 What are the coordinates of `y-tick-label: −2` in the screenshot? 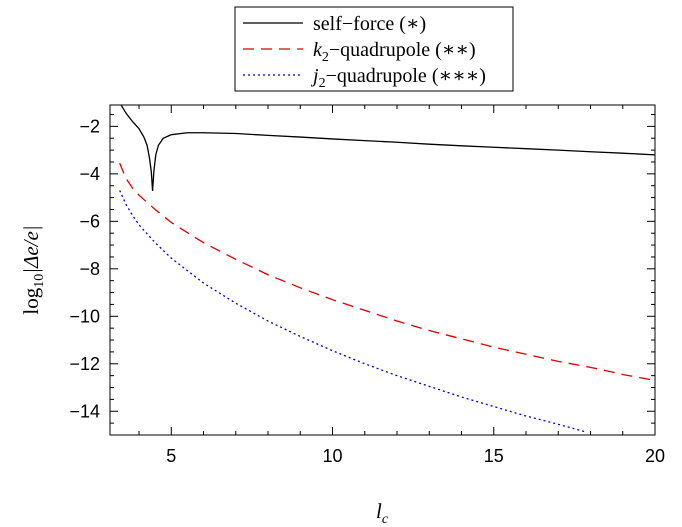 It's located at (89, 126).